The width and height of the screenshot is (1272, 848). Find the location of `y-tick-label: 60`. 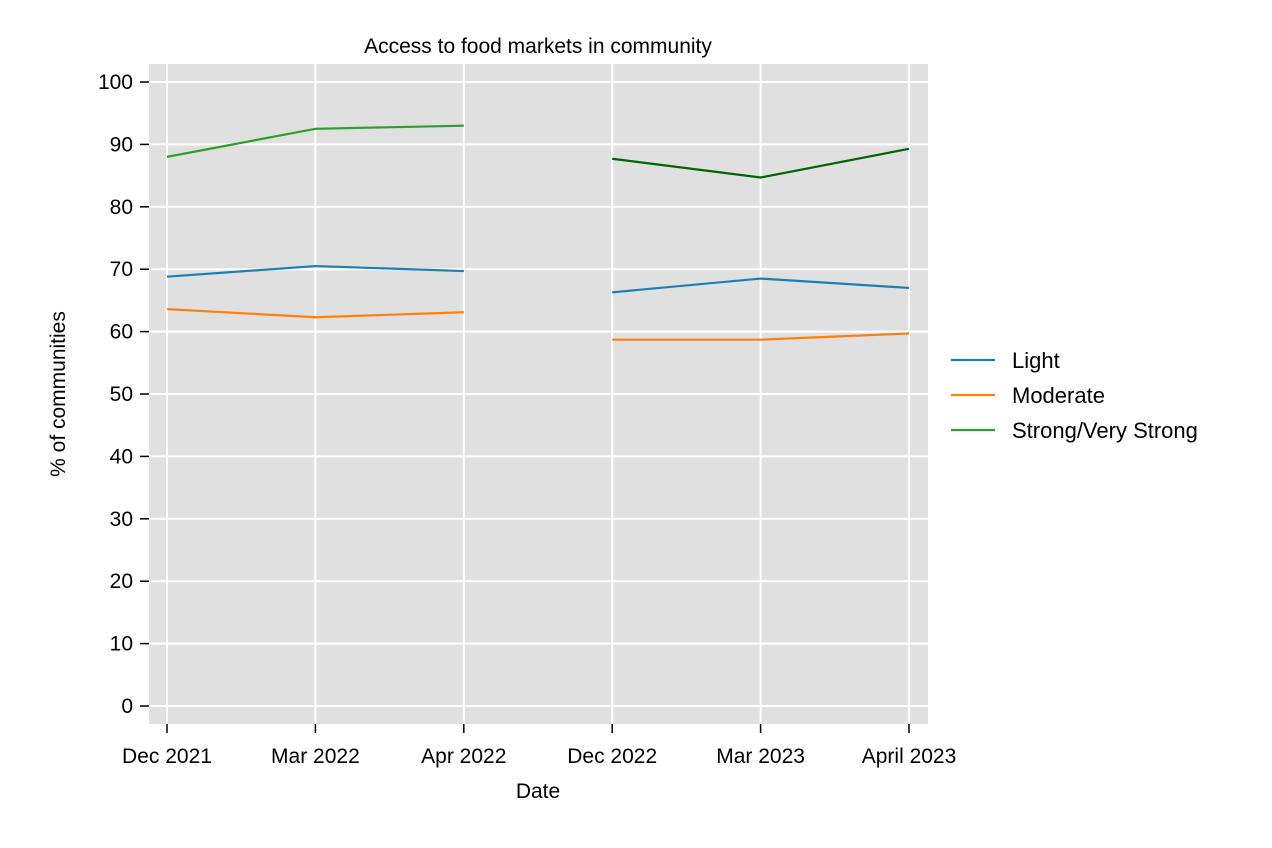

y-tick-label: 60 is located at coordinates (121, 332).